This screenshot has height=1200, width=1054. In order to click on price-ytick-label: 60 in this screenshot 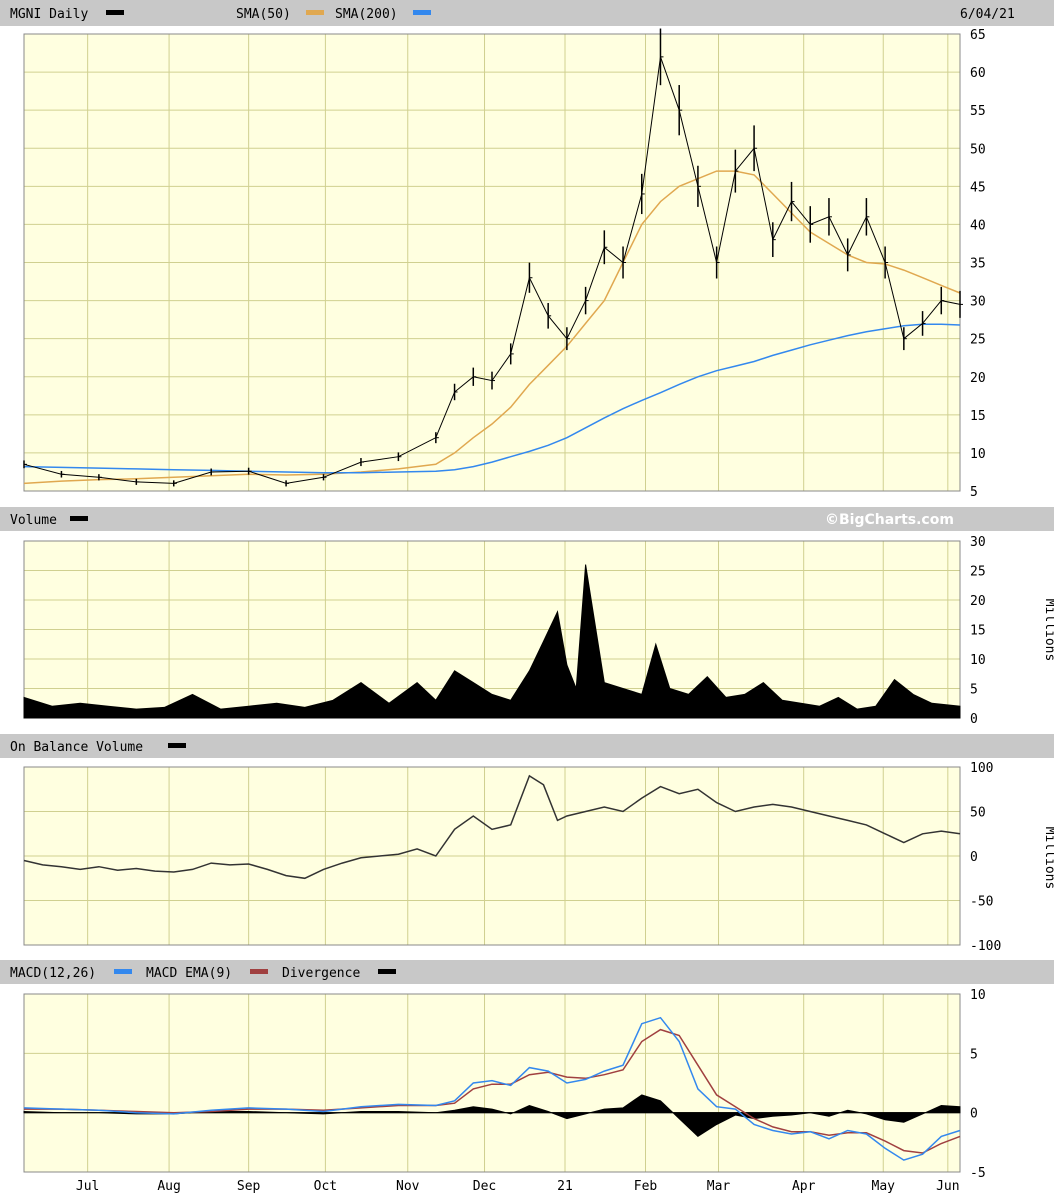, I will do `click(978, 73)`.